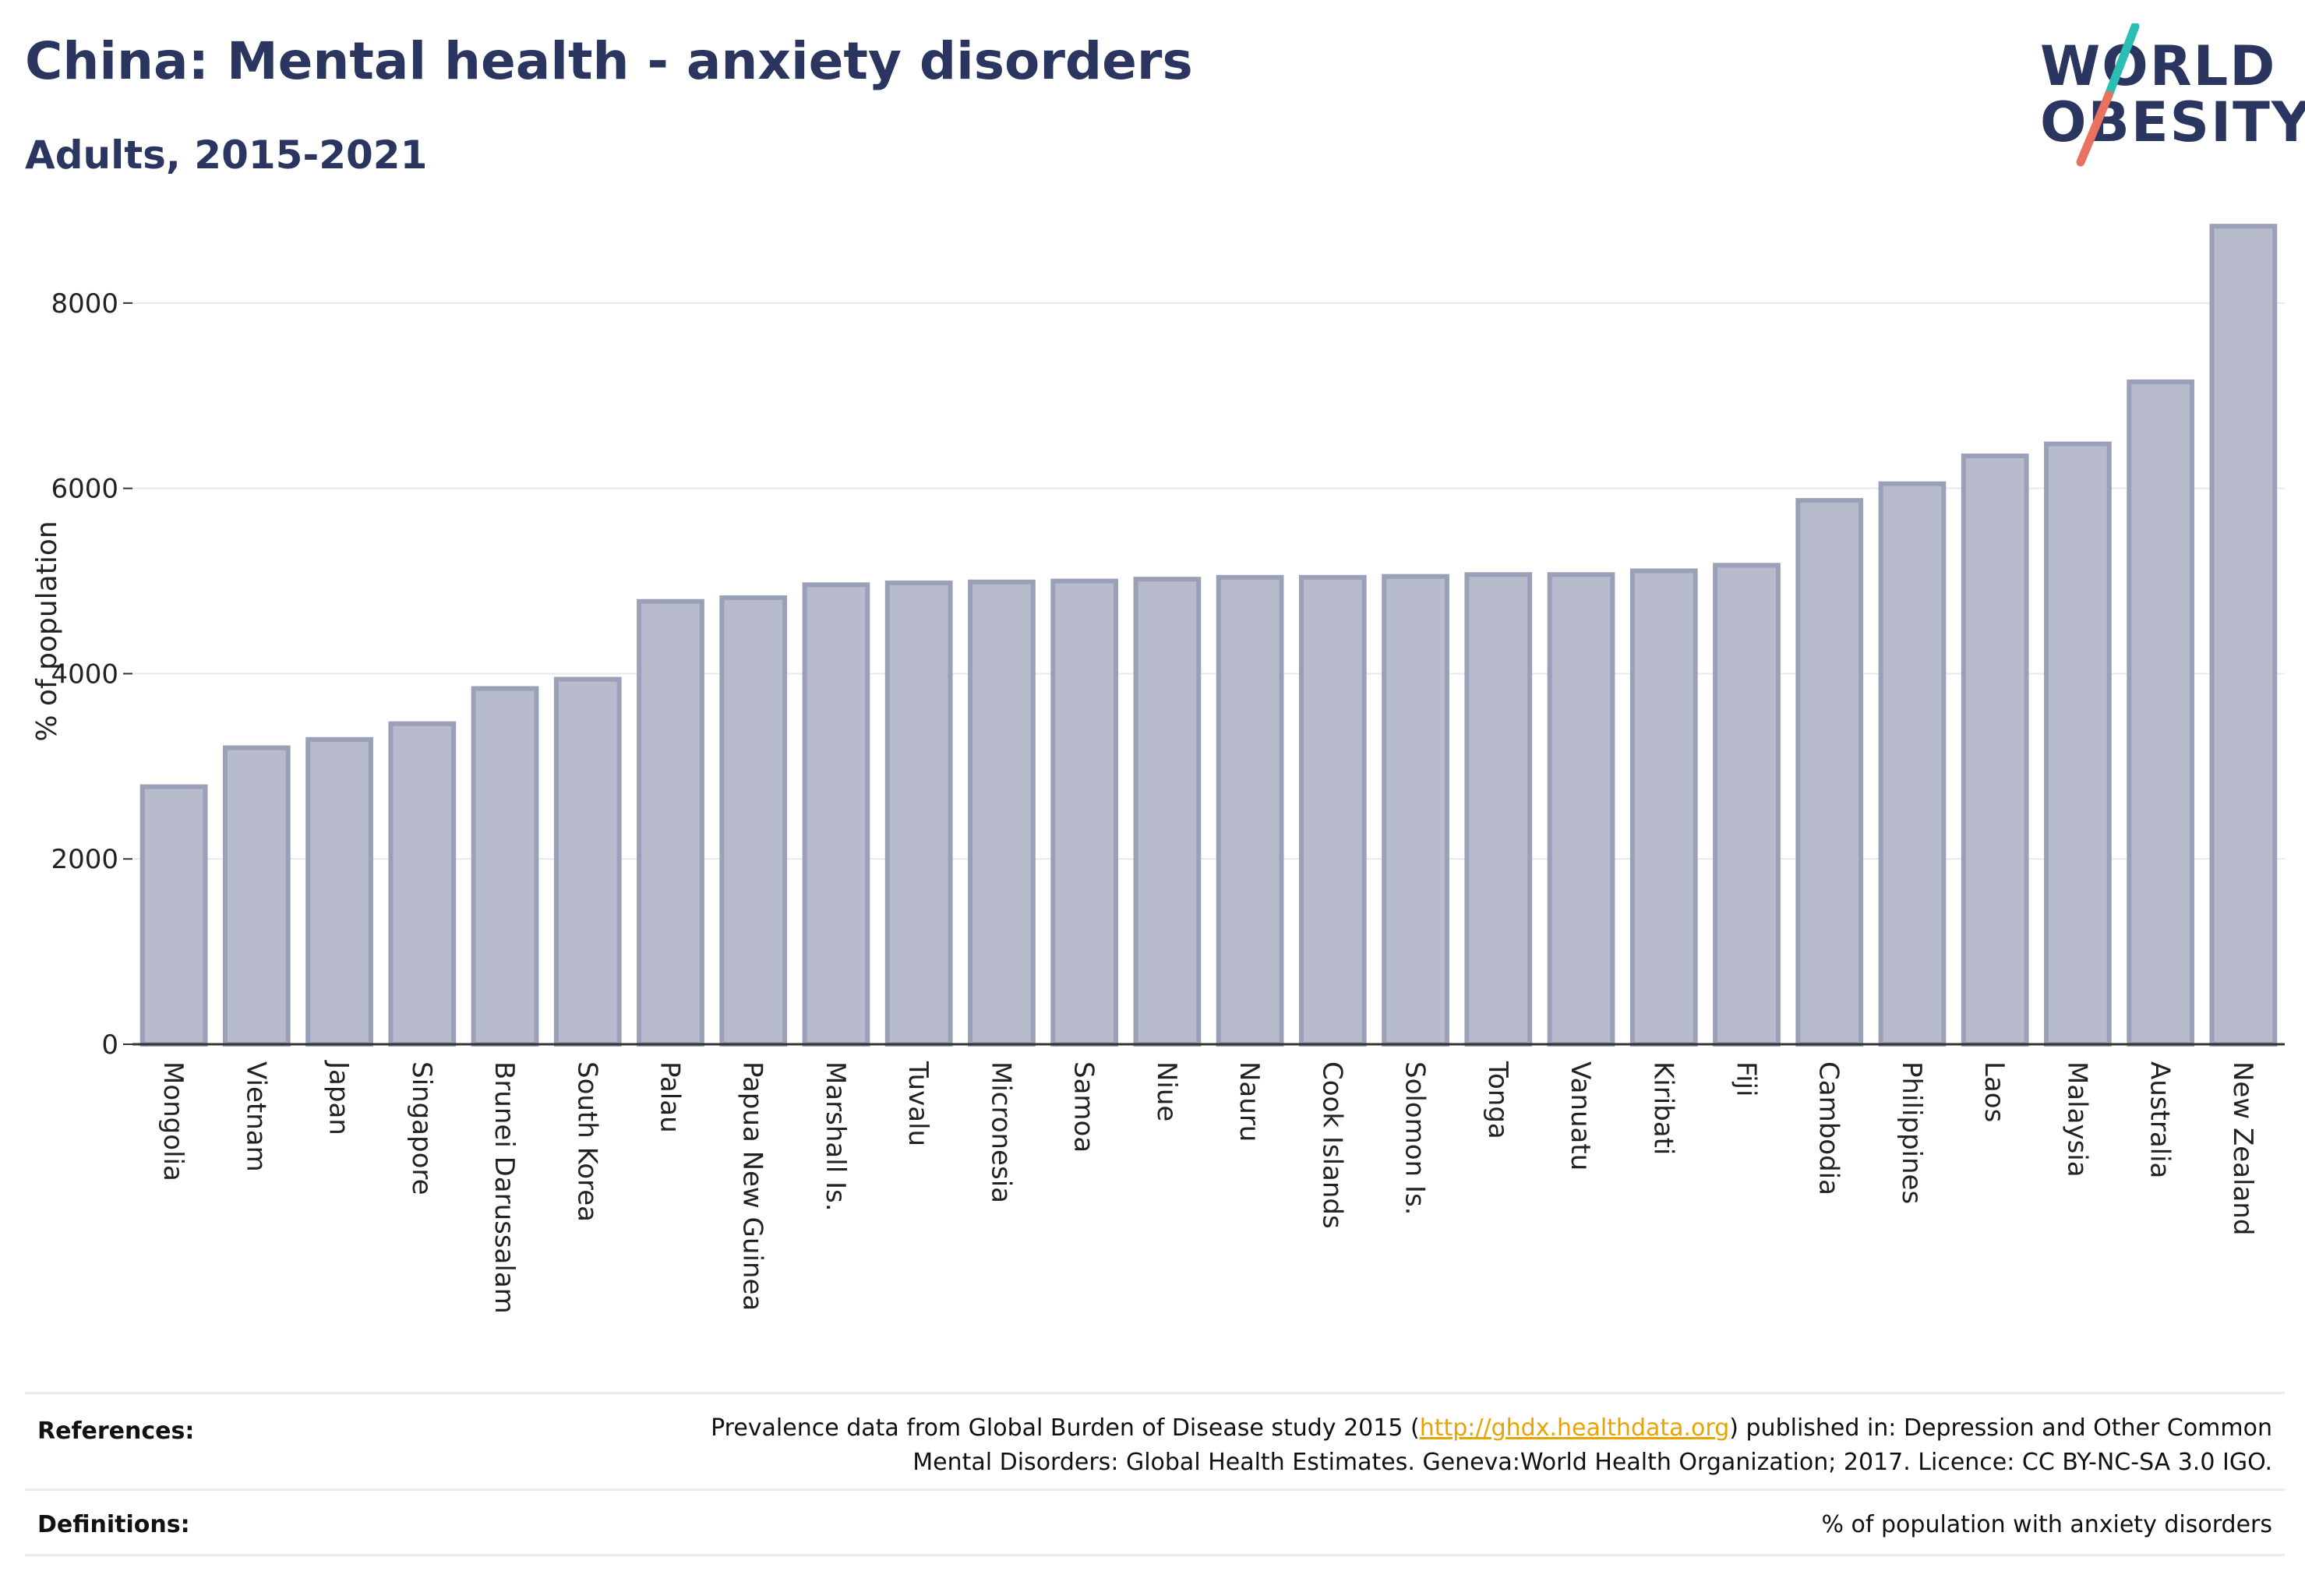 Image resolution: width=2305 pixels, height=1596 pixels. Describe the element at coordinates (1166, 1091) in the screenshot. I see `x-tick-label: Niue` at that location.